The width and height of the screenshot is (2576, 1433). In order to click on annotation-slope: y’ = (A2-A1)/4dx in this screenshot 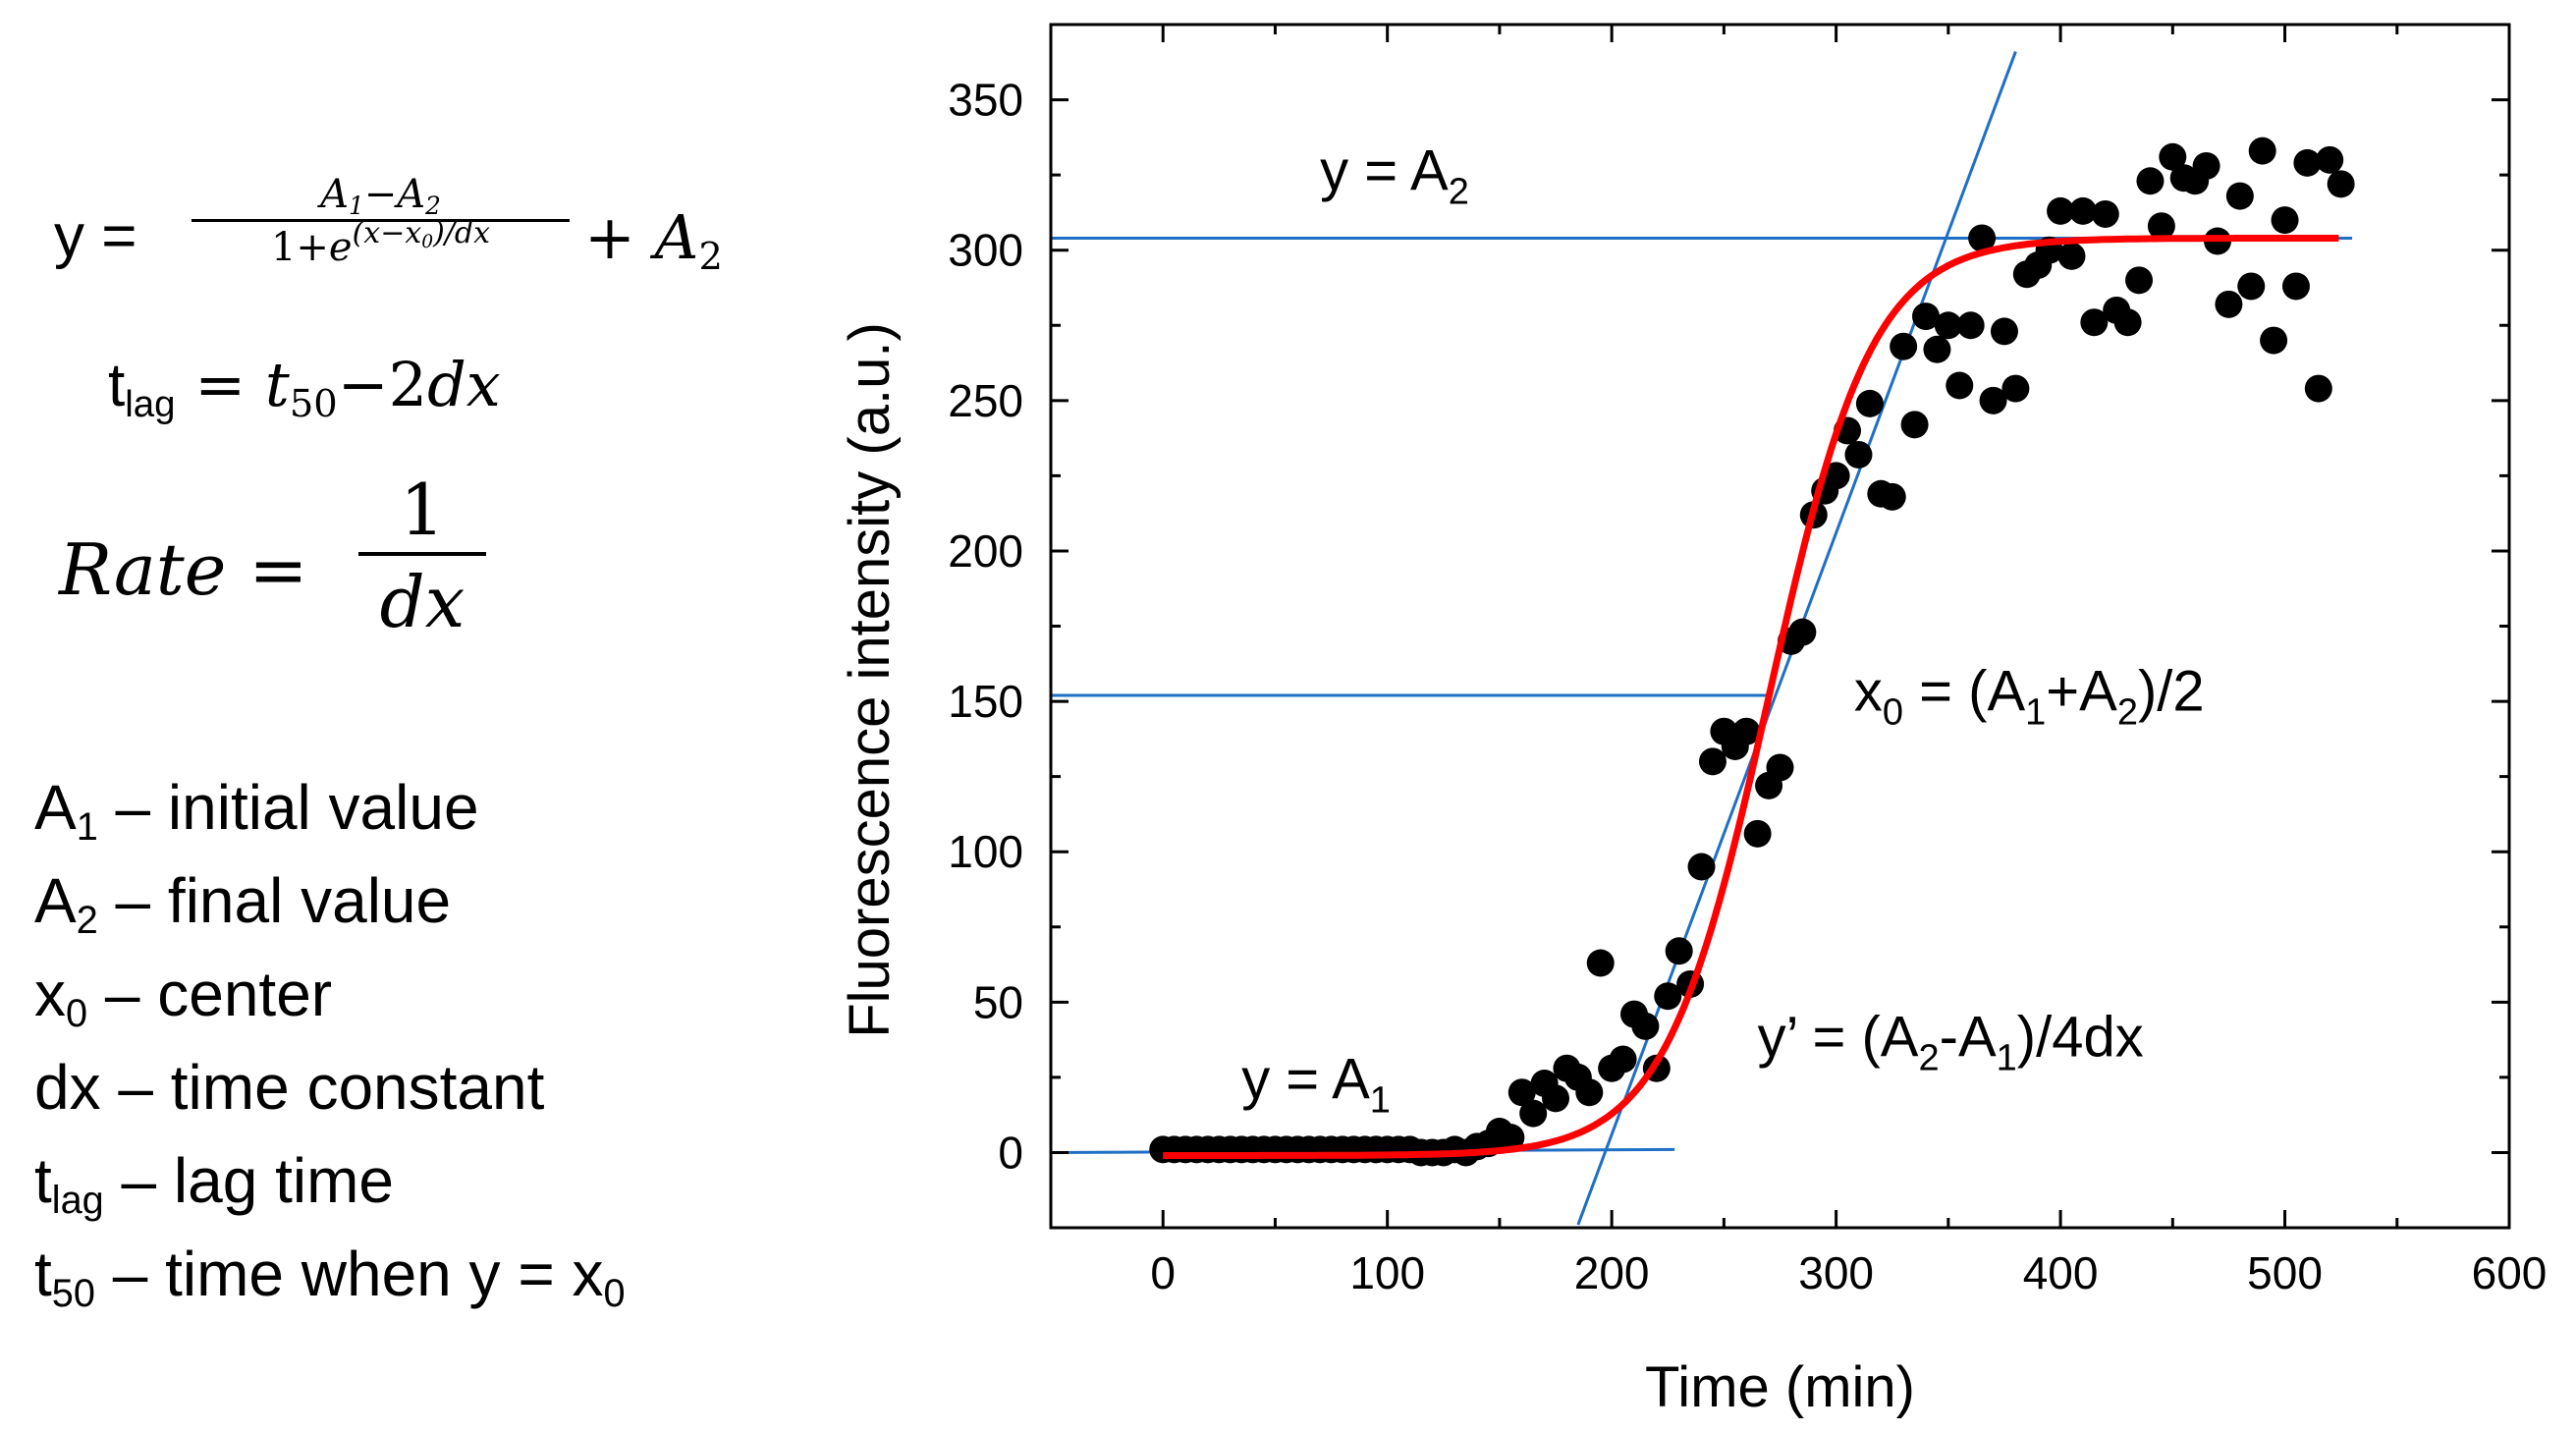, I will do `click(1951, 1041)`.